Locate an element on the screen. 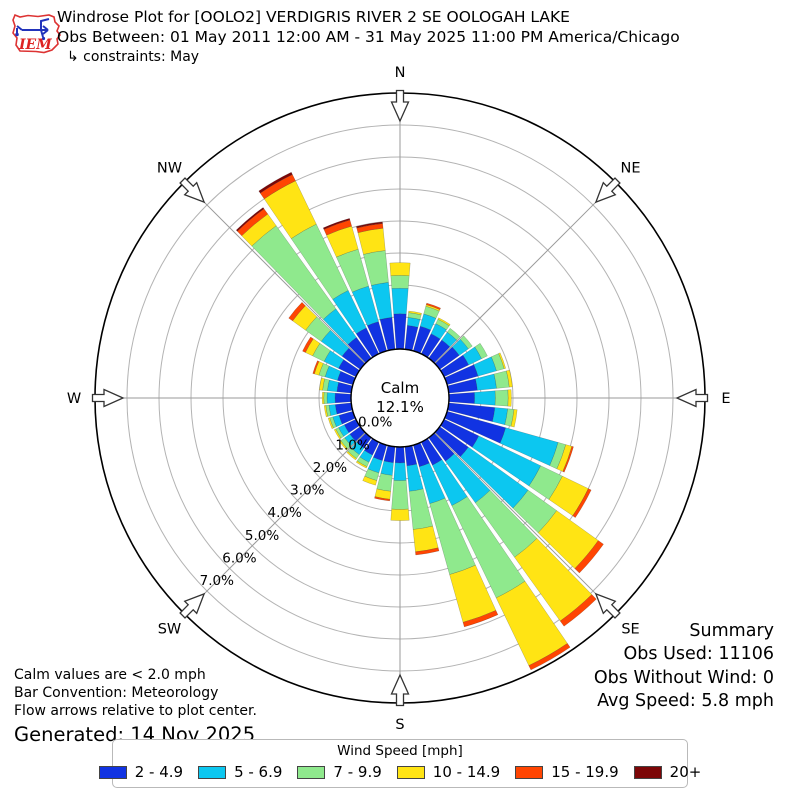  ring-percent-label: 5.0% is located at coordinates (262, 536).